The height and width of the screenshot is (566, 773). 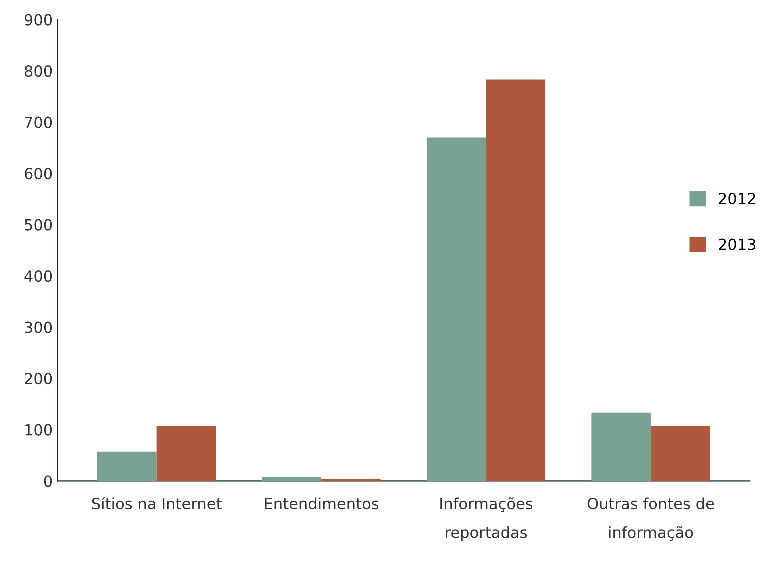 I want to click on y-tick-label: 700, so click(x=38, y=122).